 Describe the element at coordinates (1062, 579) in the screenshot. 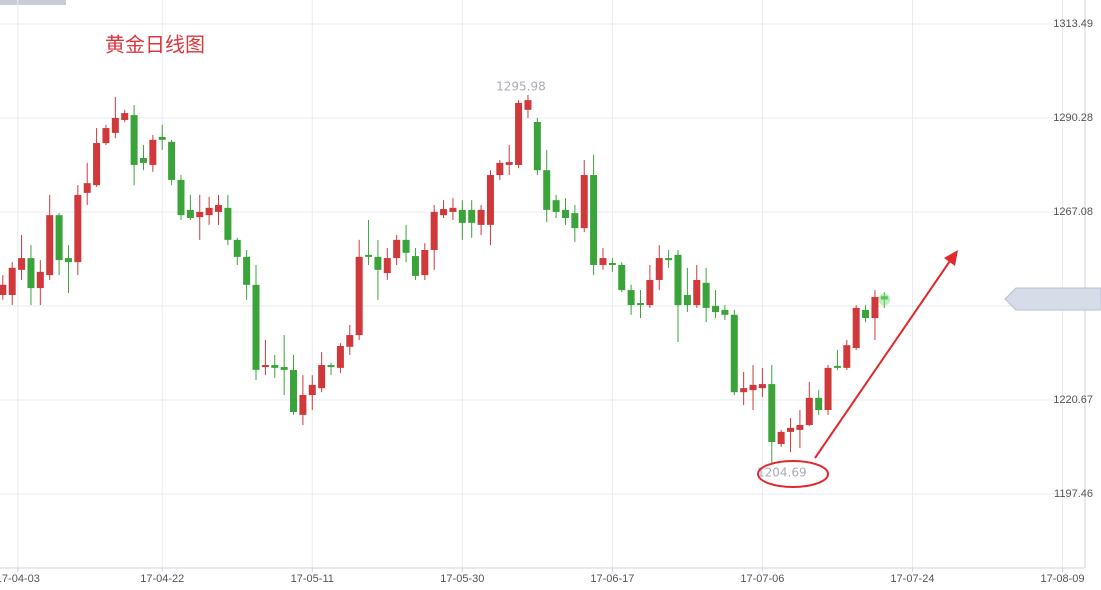

I see `x-tick-label: 17-08-09` at that location.